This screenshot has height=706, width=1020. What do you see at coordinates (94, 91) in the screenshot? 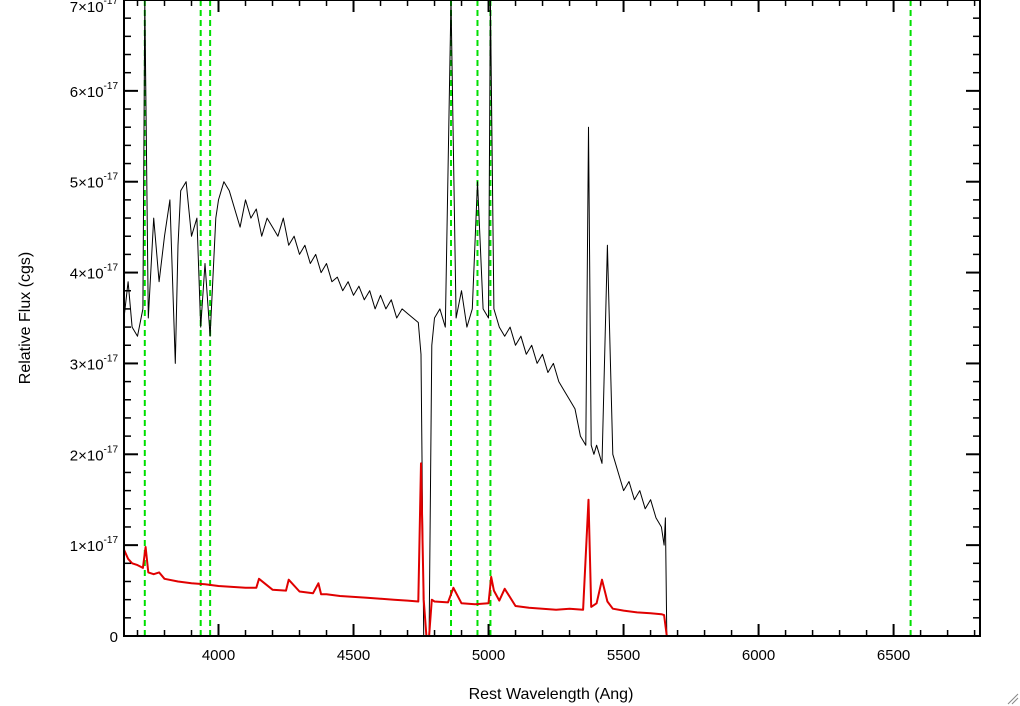
I see `y-tick-label: 6×10⁻¹⁷` at bounding box center [94, 91].